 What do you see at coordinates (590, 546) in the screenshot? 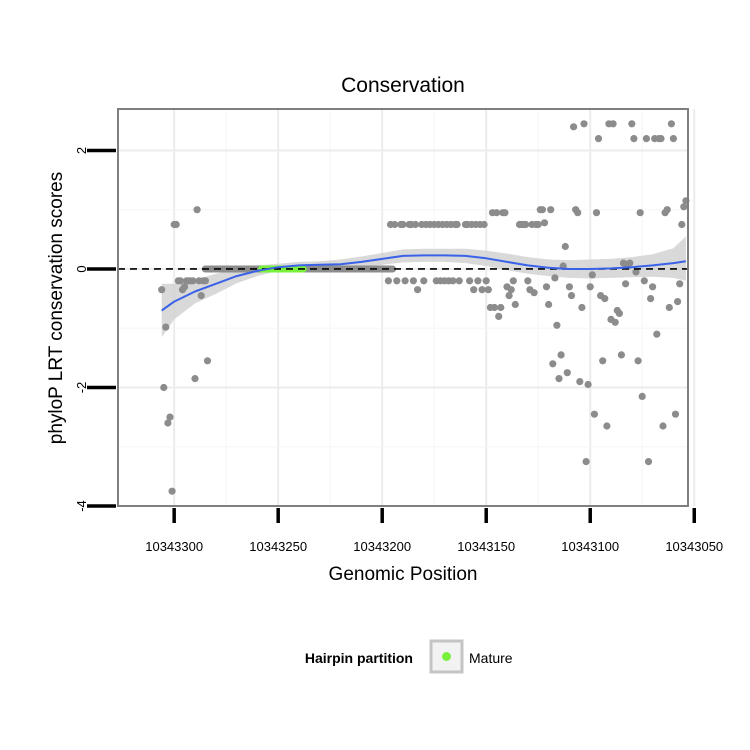
I see `x-tick-label: 10343100` at bounding box center [590, 546].